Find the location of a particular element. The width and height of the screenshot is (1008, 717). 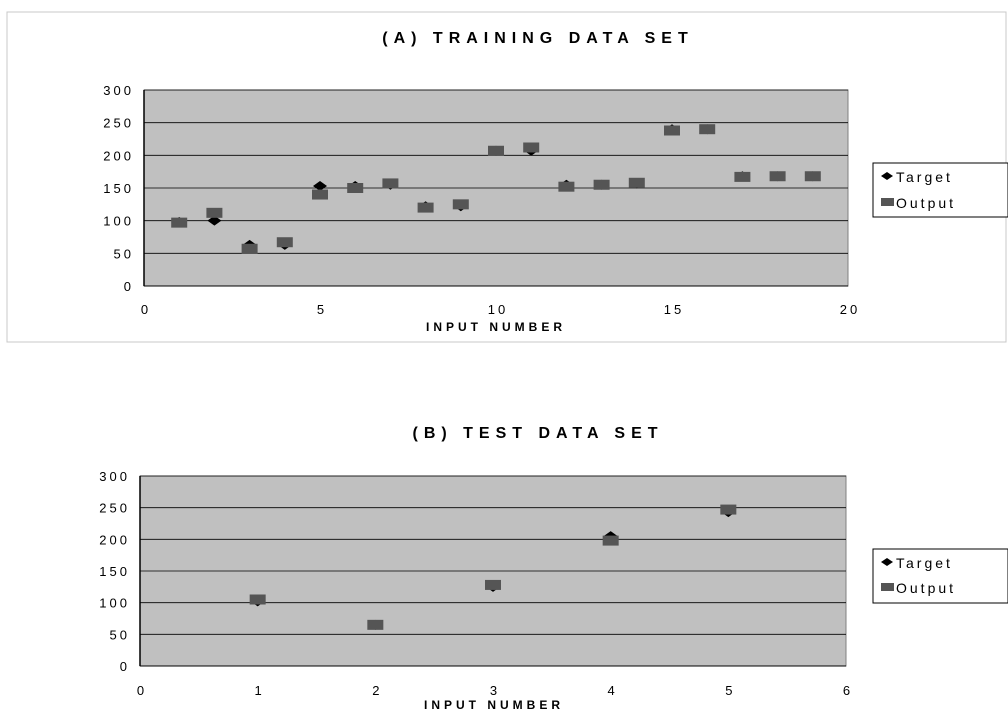

chart-b-legend-box is located at coordinates (940, 576).